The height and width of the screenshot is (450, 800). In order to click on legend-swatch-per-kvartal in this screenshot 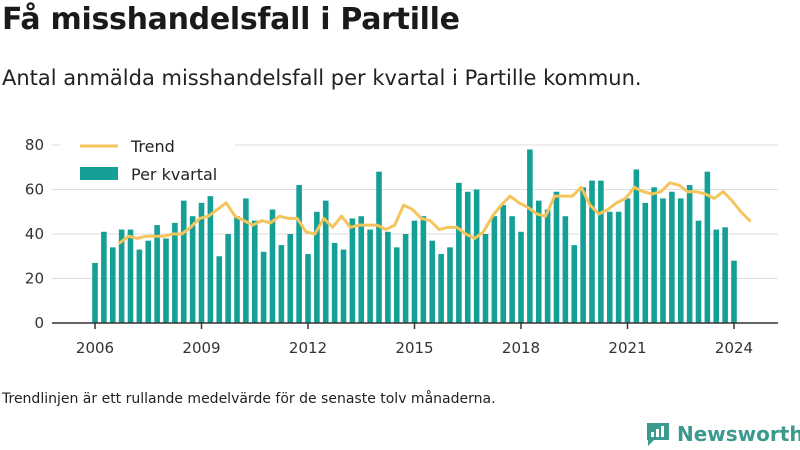, I will do `click(99, 173)`.